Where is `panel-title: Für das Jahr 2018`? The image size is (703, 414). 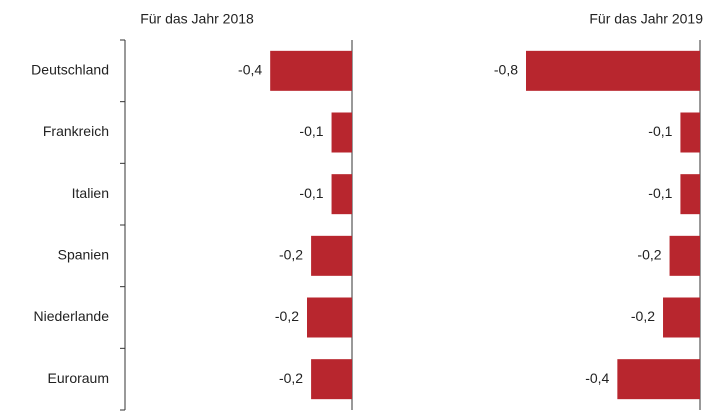 panel-title: Für das Jahr 2018 is located at coordinates (197, 19).